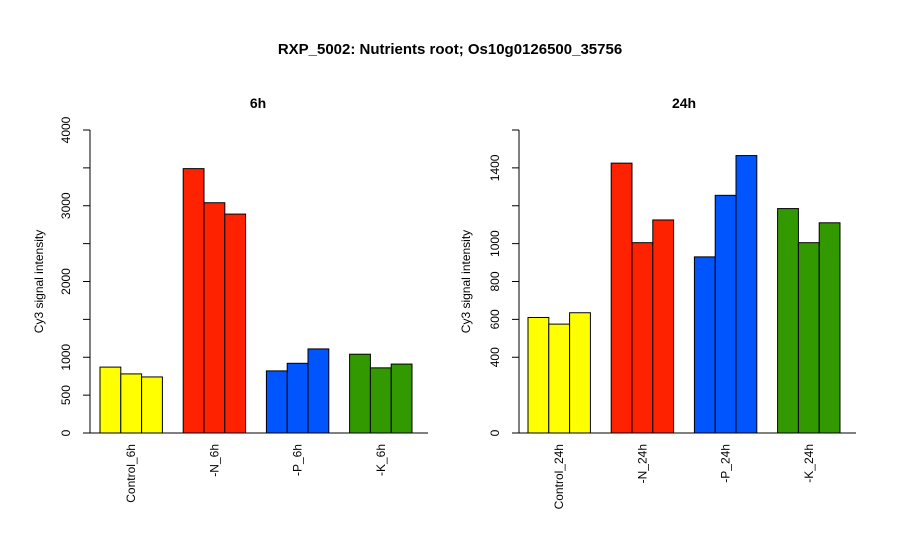 The height and width of the screenshot is (555, 900). I want to click on panel-2-category-label: -P_24h, so click(726, 463).